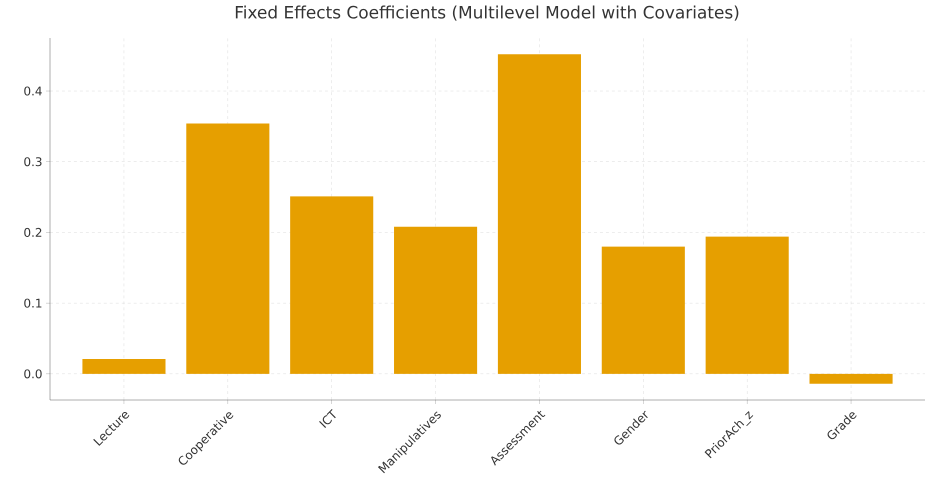 This screenshot has width=927, height=501. I want to click on x-tick-label: ICT, so click(327, 418).